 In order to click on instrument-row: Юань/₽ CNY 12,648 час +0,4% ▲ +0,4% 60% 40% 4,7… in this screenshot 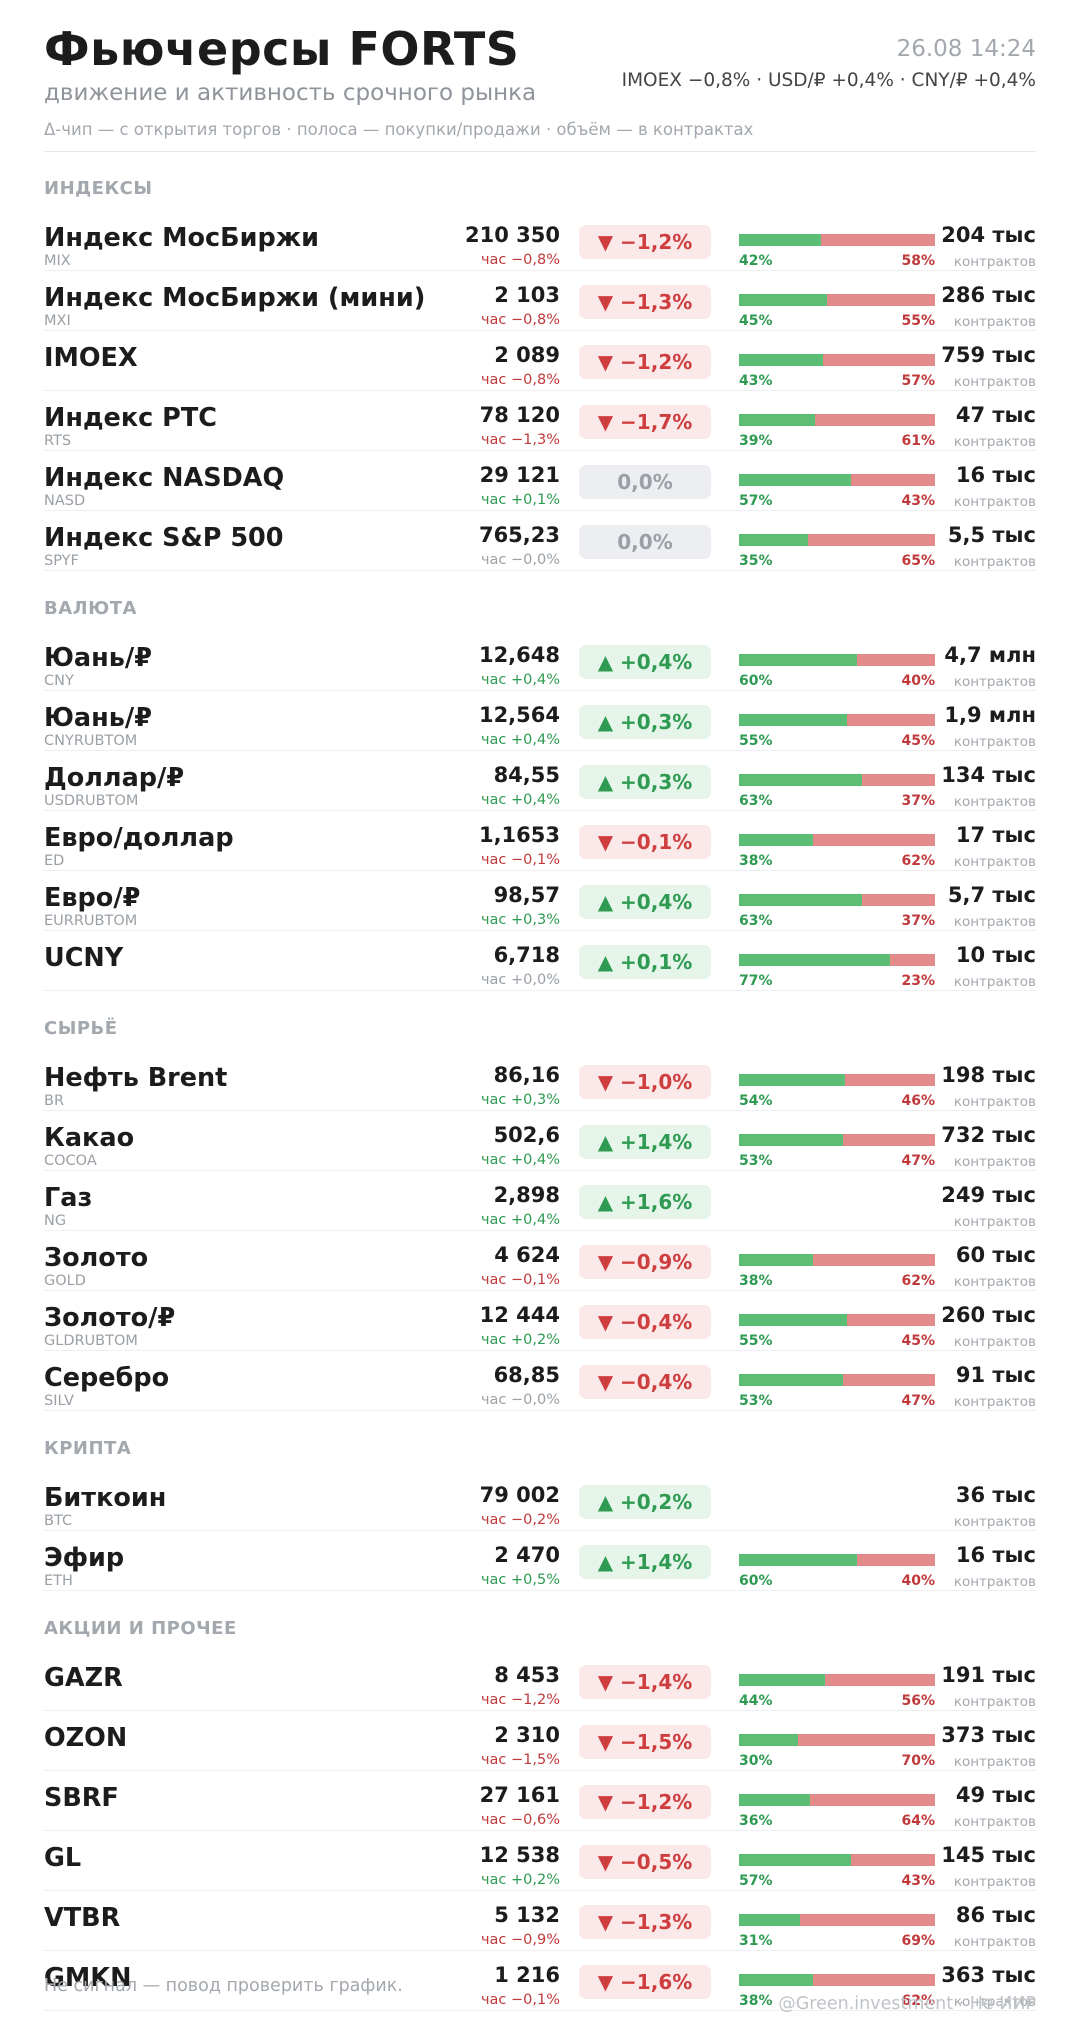, I will do `click(540, 661)`.